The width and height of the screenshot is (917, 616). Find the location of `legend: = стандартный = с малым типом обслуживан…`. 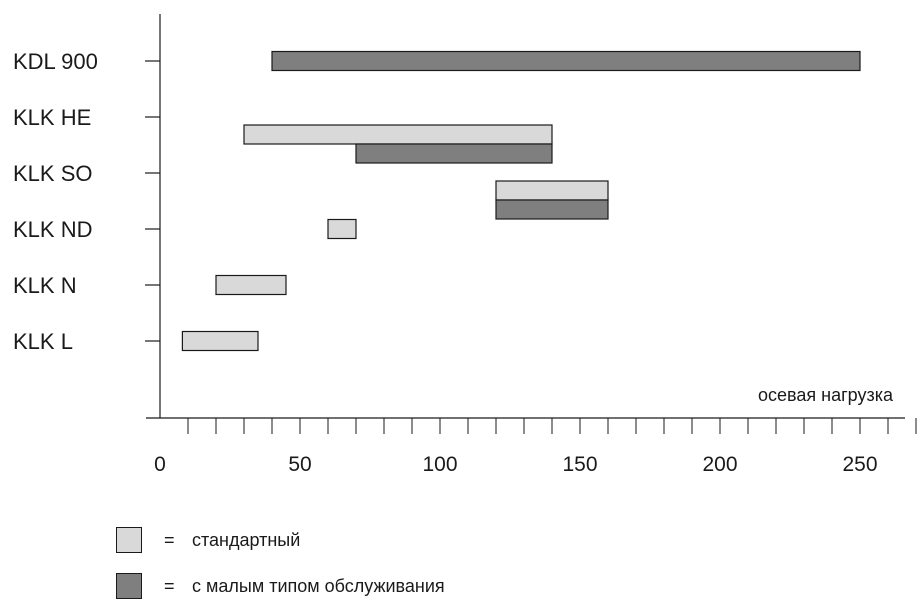

legend: = стандартный = с малым типом обслуживан… is located at coordinates (280, 570).